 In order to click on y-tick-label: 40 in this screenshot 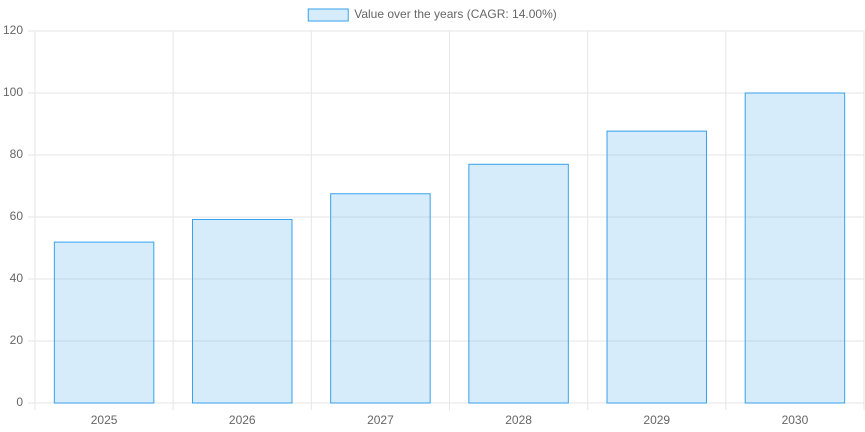, I will do `click(17, 278)`.